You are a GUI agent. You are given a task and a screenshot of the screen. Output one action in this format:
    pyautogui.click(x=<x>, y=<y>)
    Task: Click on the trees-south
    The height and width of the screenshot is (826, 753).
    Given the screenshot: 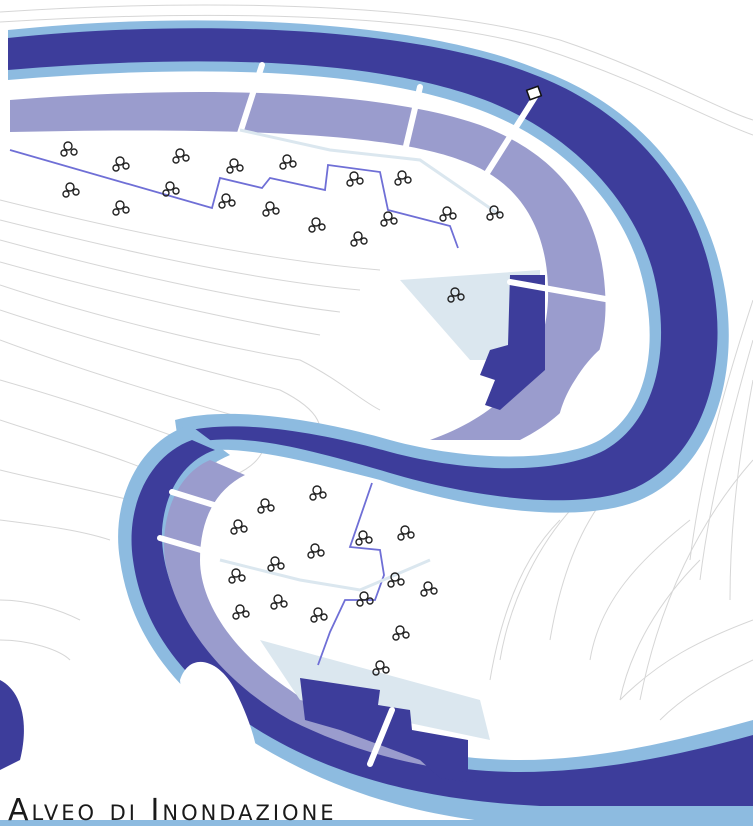 What is the action you would take?
    pyautogui.click(x=333, y=580)
    